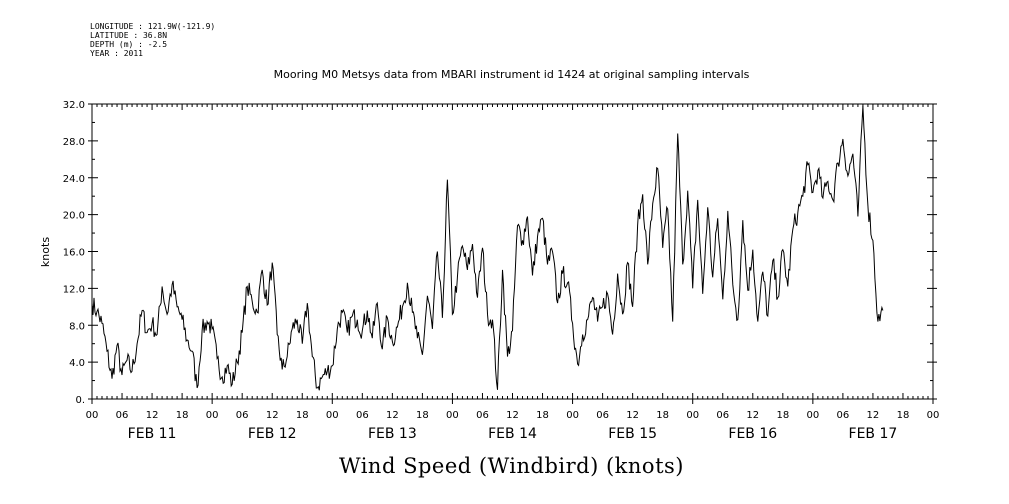  What do you see at coordinates (512, 434) in the screenshot?
I see `x-day-label: FEB 14` at bounding box center [512, 434].